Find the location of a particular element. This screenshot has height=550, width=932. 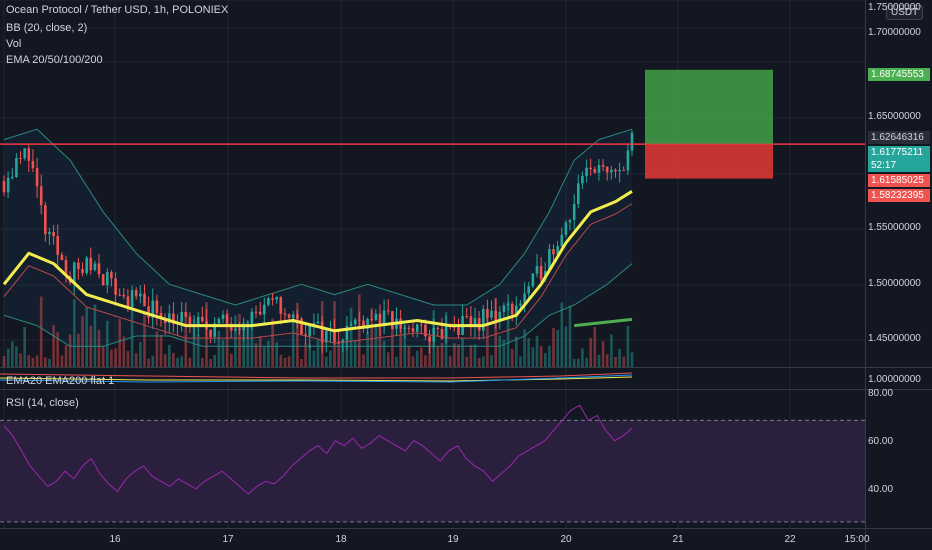

rsi-pane-label: RSI (14, close) is located at coordinates (42, 403).